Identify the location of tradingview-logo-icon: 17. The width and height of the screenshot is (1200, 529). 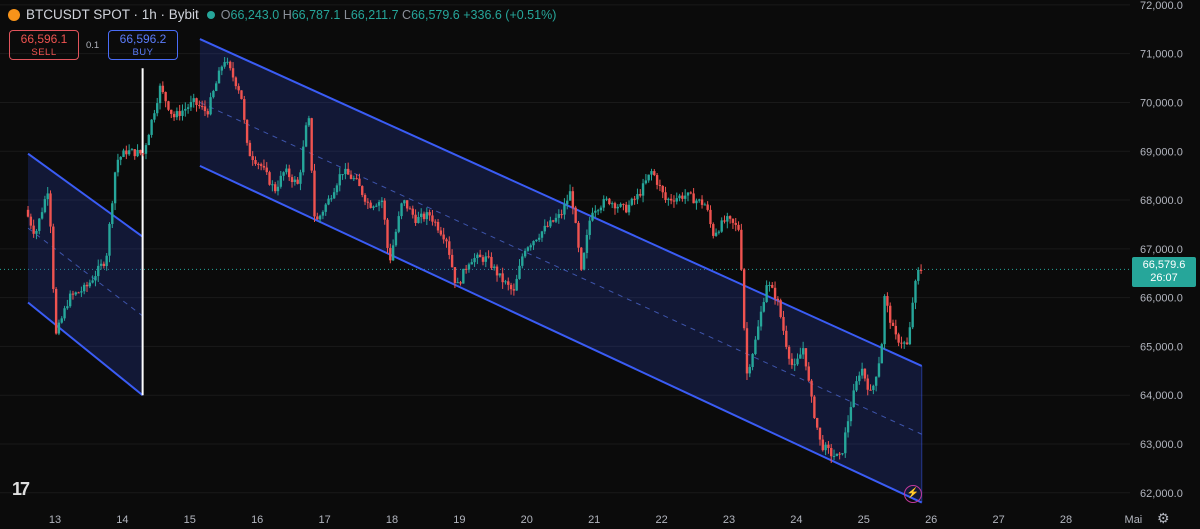
(21, 489).